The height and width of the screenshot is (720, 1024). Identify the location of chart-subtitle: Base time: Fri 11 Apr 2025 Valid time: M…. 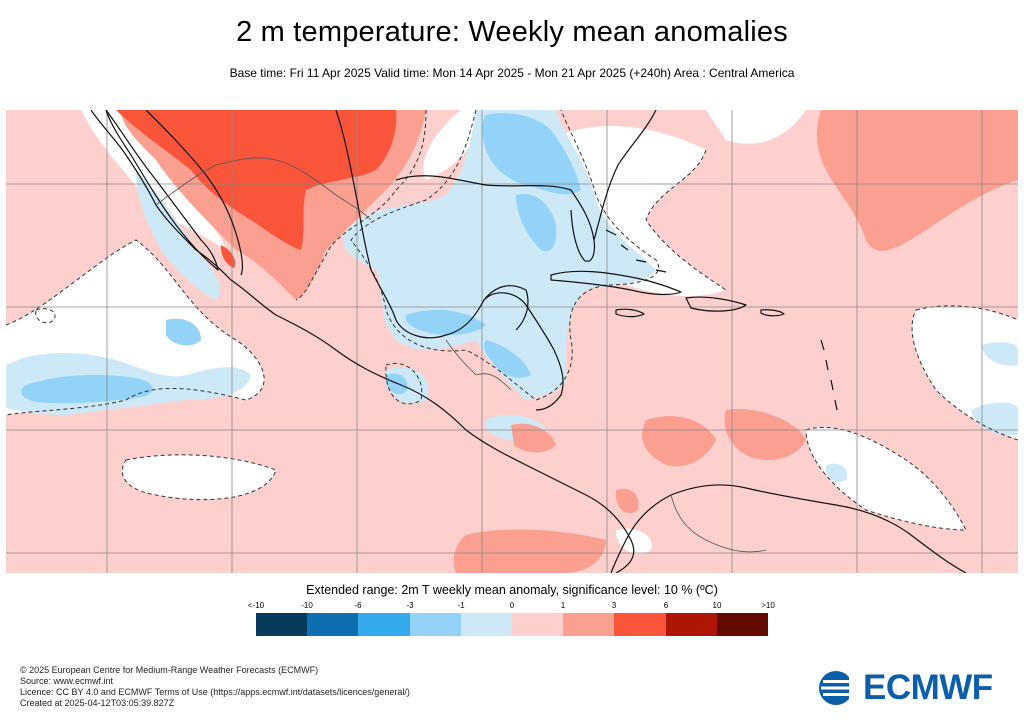
(512, 73).